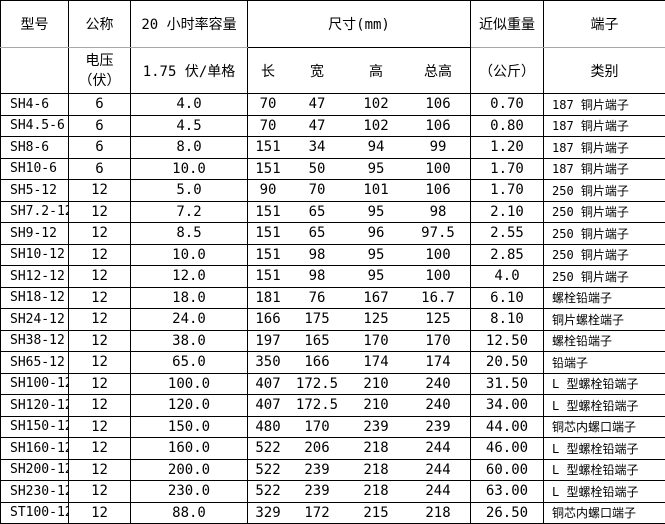 The height and width of the screenshot is (524, 665). Describe the element at coordinates (189, 297) in the screenshot. I see `capacity-cell: 18.0` at that location.